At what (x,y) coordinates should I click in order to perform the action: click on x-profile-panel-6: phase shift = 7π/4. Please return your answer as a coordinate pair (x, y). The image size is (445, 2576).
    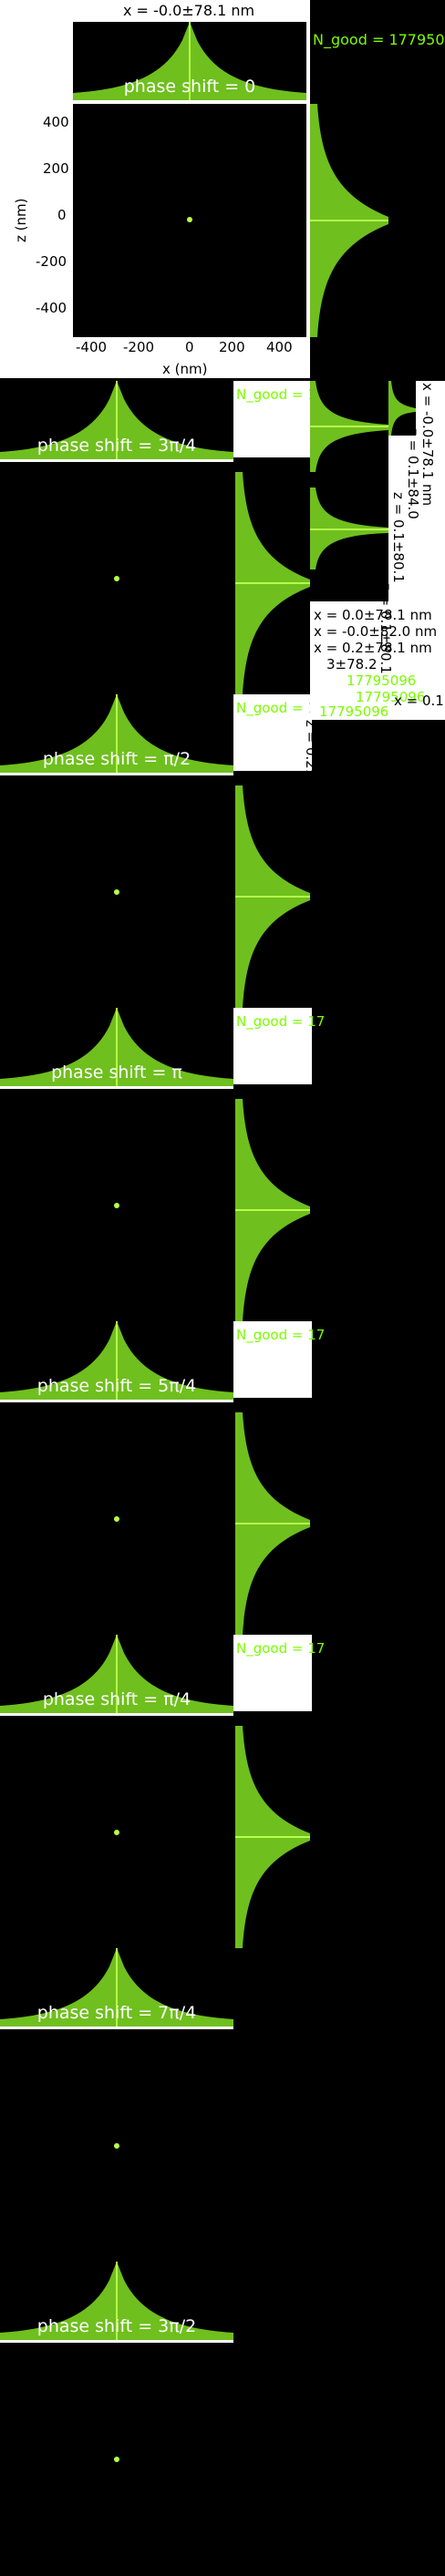
    Looking at the image, I should click on (117, 1988).